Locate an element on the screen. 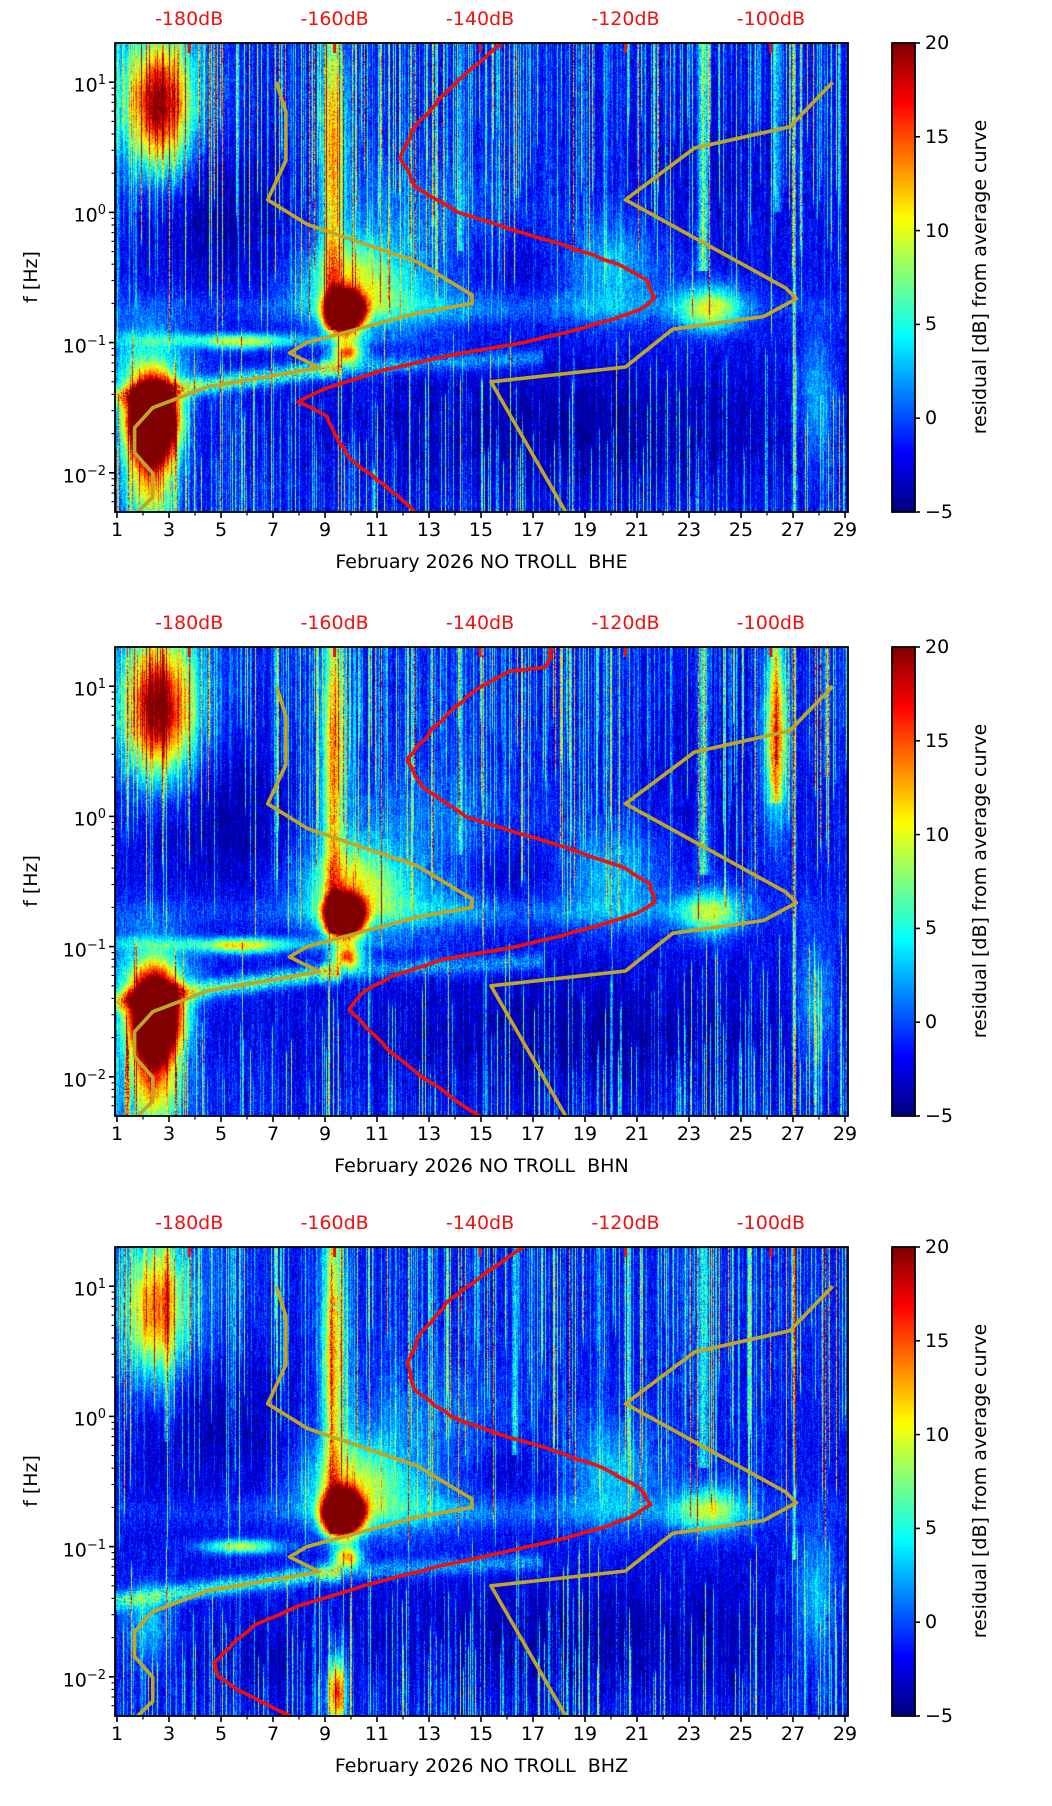  panel-title: February 2026 NO TROLL BHZ is located at coordinates (481, 1766).